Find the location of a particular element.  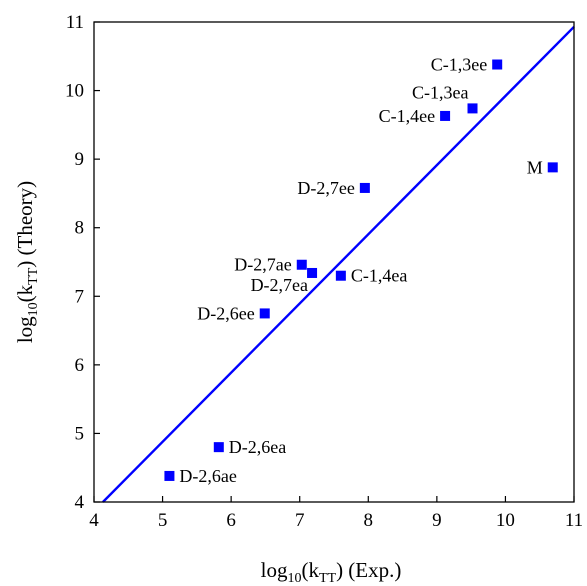

y-tick-label: 7 is located at coordinates (80, 296).